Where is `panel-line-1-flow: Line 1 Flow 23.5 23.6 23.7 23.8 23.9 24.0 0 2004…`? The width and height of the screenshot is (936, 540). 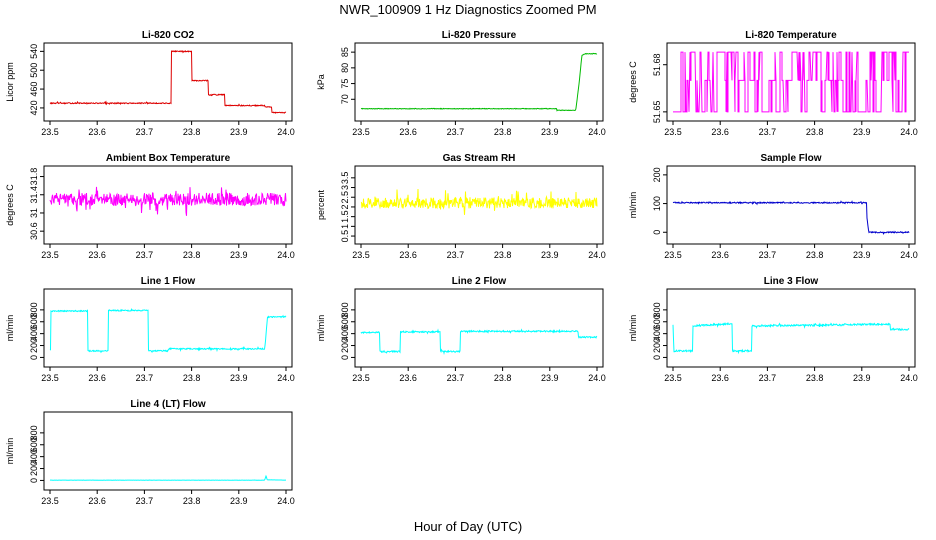 panel-line-1-flow: Line 1 Flow 23.5 23.6 23.7 23.8 23.9 24.0 0 2004… is located at coordinates (150, 329).